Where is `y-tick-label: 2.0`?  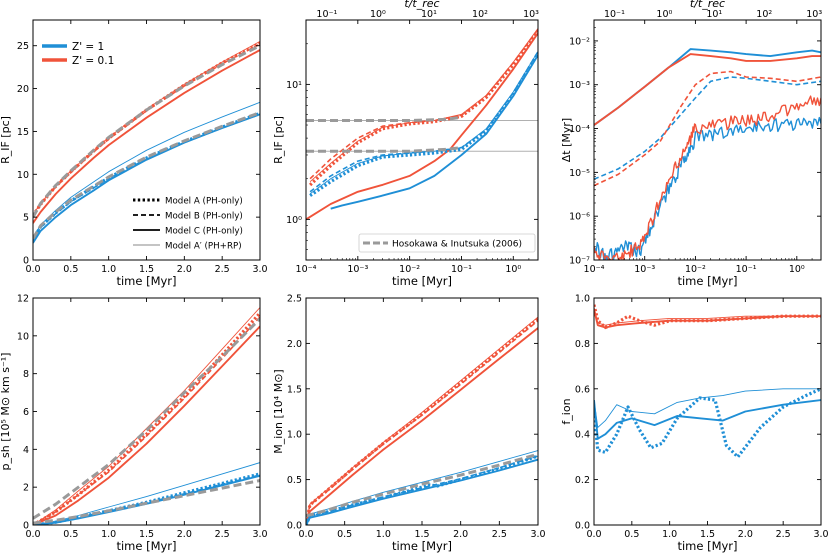
y-tick-label: 2.0 is located at coordinates (294, 344).